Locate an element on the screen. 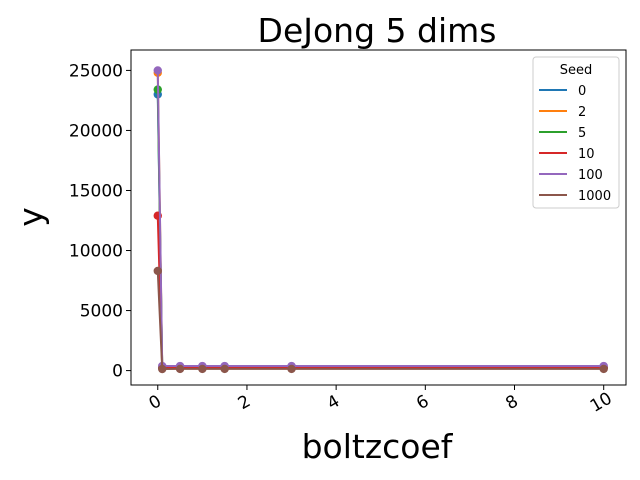 The width and height of the screenshot is (640, 480). y-axis: 0 5000 10000 15000 20000 25000 is located at coordinates (100, 221).